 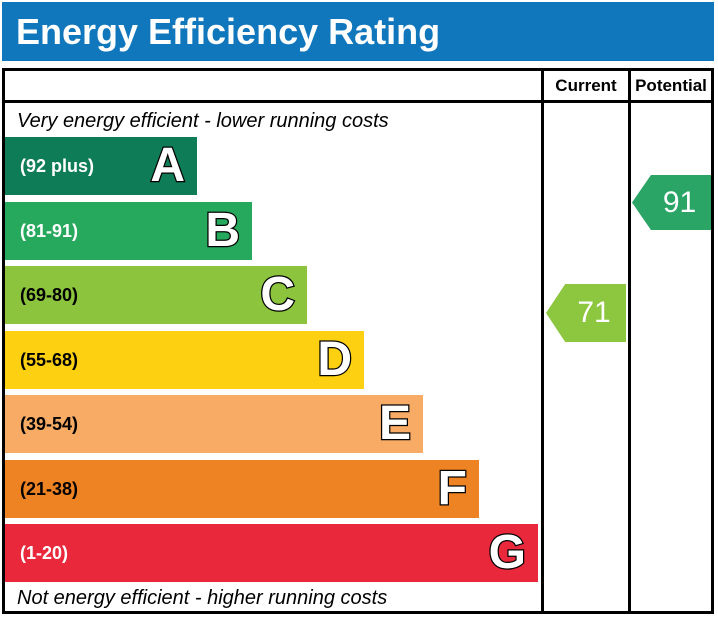 What do you see at coordinates (184, 360) in the screenshot?
I see `band-row-d: (55-68) D` at bounding box center [184, 360].